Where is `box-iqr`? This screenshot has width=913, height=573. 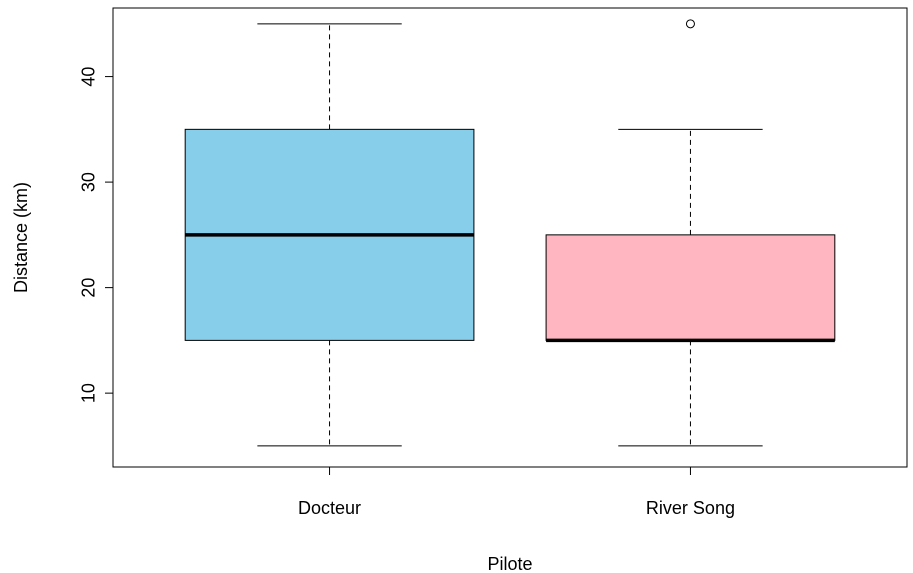 box-iqr is located at coordinates (690, 287).